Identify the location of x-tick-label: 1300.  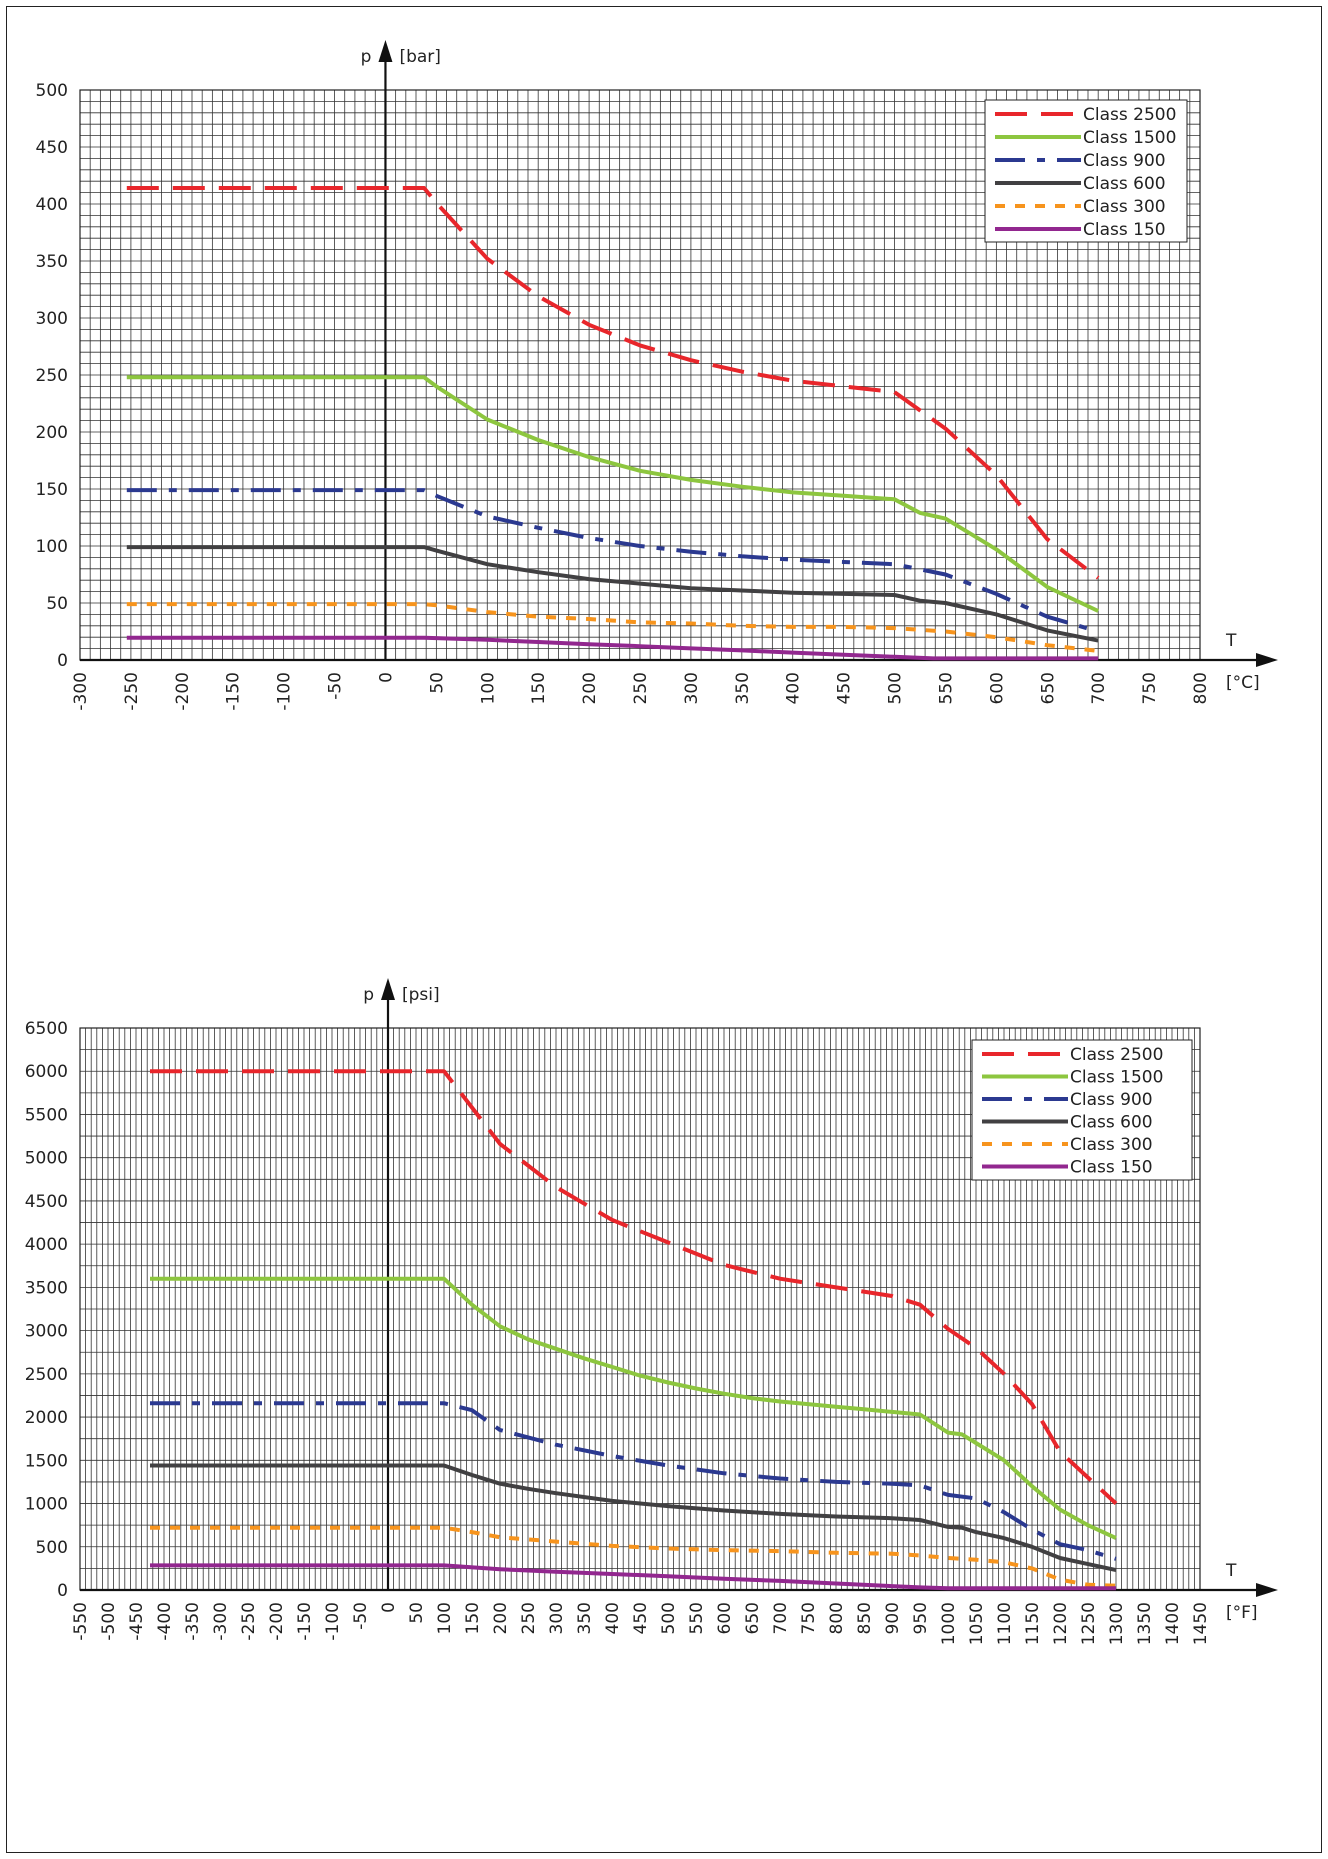
(1117, 1623).